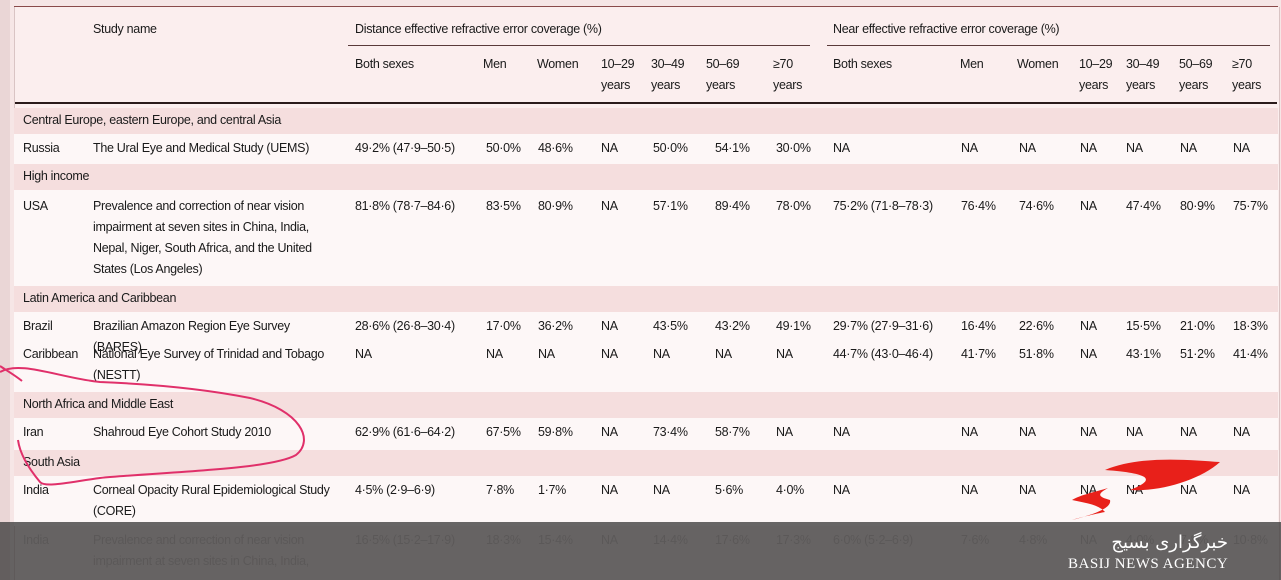 This screenshot has width=1281, height=580. What do you see at coordinates (1250, 354) in the screenshot?
I see `near-value: 41·4%` at bounding box center [1250, 354].